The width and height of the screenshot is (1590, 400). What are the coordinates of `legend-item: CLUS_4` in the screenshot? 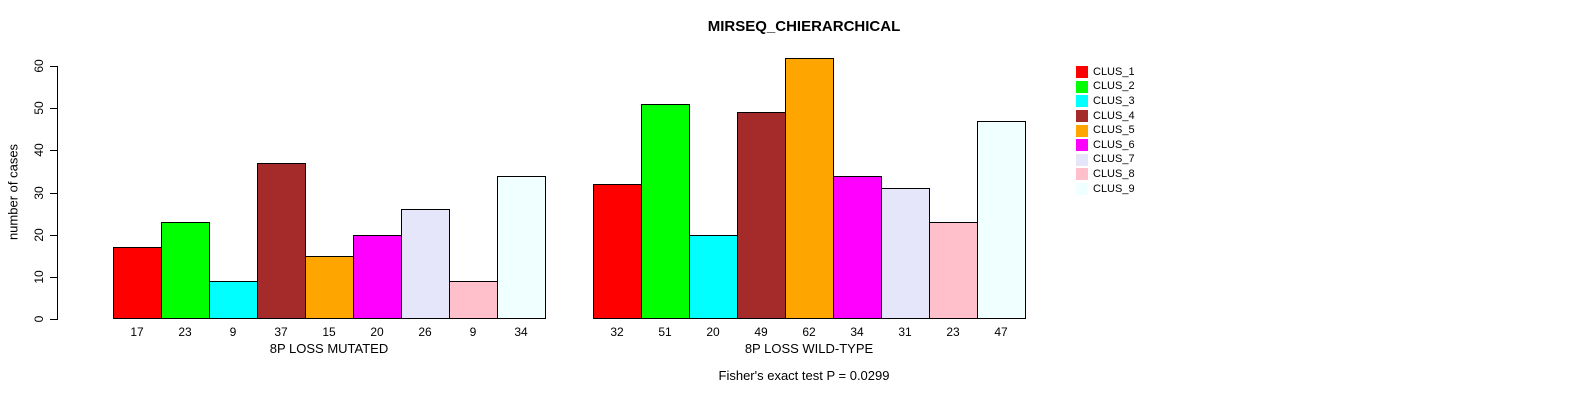 It's located at (1105, 116).